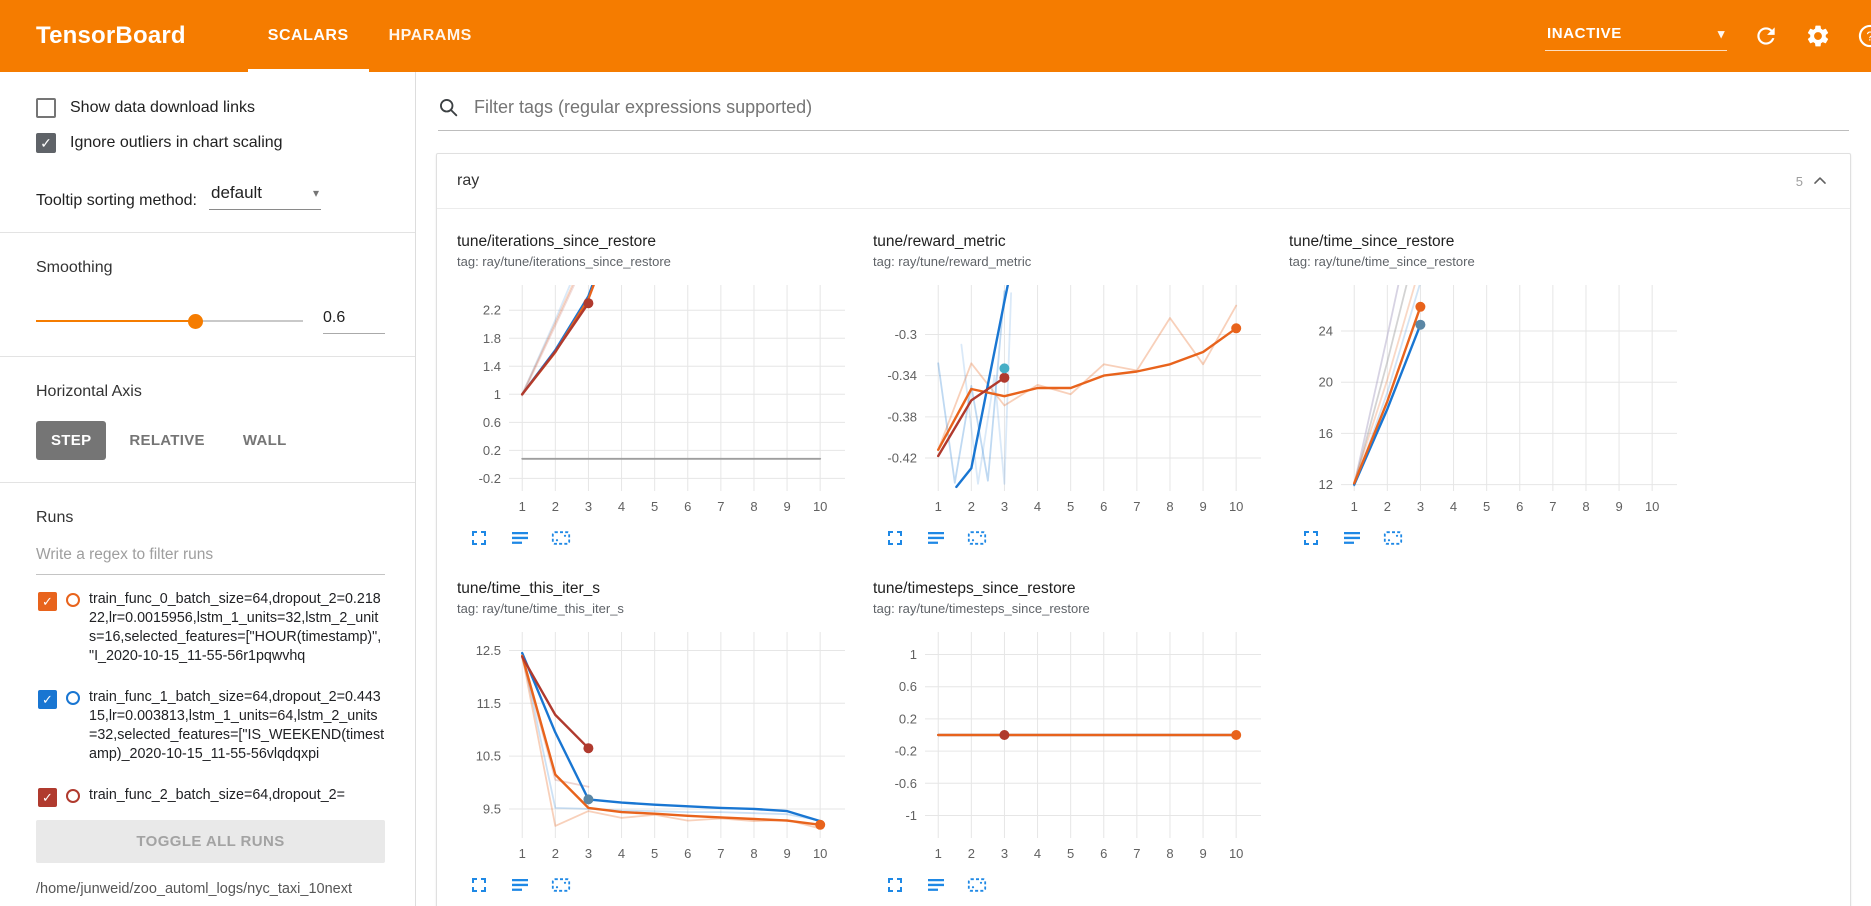  I want to click on settings-button, so click(1818, 36).